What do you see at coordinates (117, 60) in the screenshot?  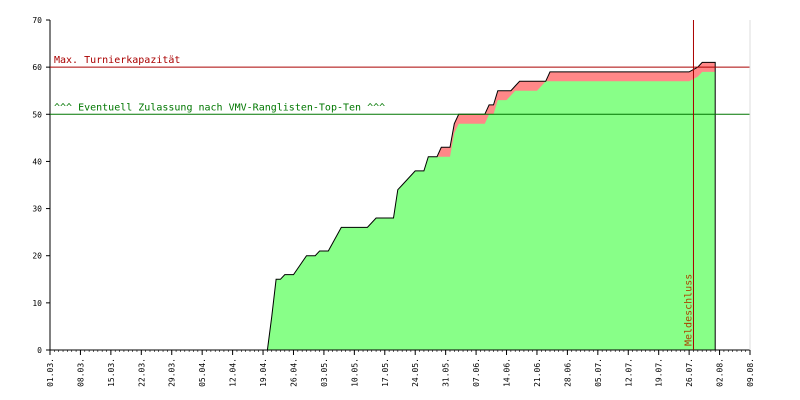 I see `capacity-label: Max. Turnierkapazität` at bounding box center [117, 60].